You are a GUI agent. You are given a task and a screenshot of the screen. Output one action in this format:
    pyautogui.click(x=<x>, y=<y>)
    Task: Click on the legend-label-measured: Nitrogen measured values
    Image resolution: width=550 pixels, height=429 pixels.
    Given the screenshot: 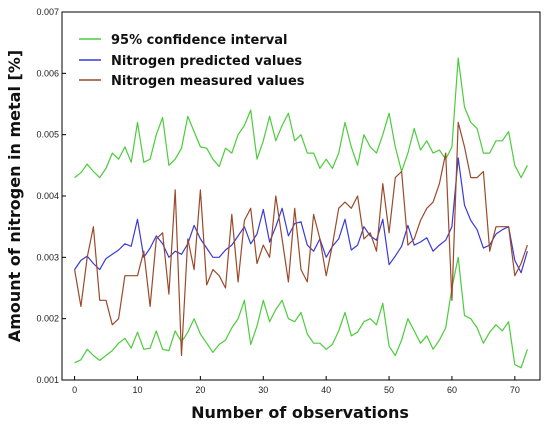 What is the action you would take?
    pyautogui.click(x=208, y=81)
    